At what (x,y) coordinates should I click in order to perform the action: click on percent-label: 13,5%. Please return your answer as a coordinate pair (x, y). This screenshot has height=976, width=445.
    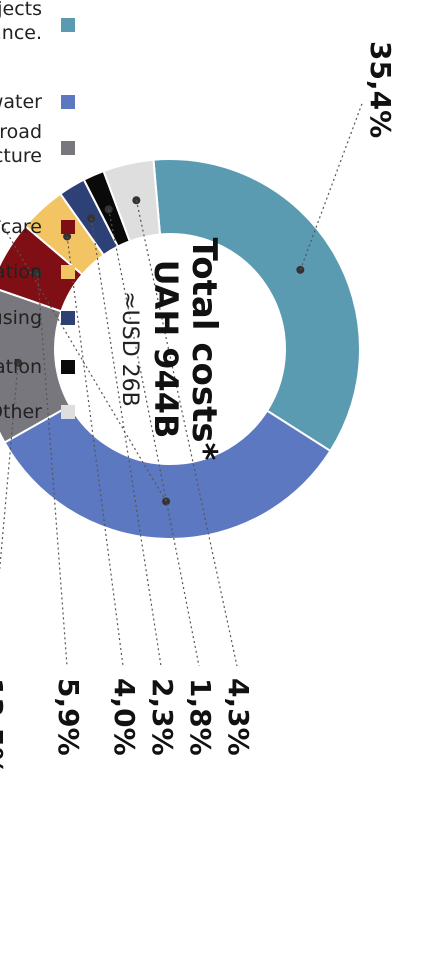
    Looking at the image, I should click on (4, 726).